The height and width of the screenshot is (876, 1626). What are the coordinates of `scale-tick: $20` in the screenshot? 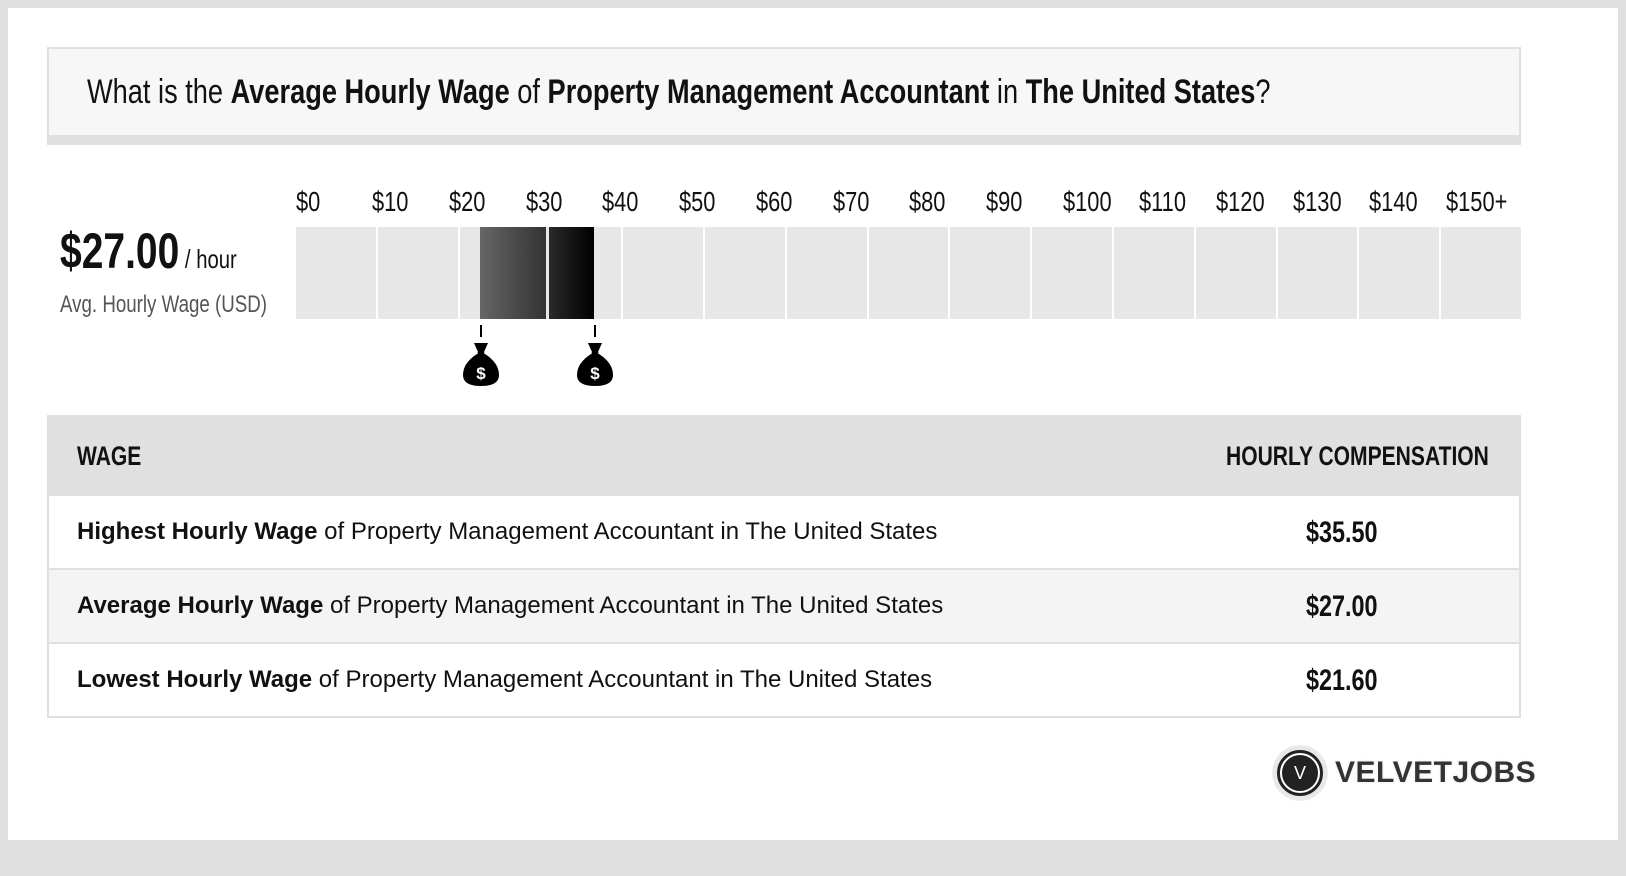 It's located at (467, 201).